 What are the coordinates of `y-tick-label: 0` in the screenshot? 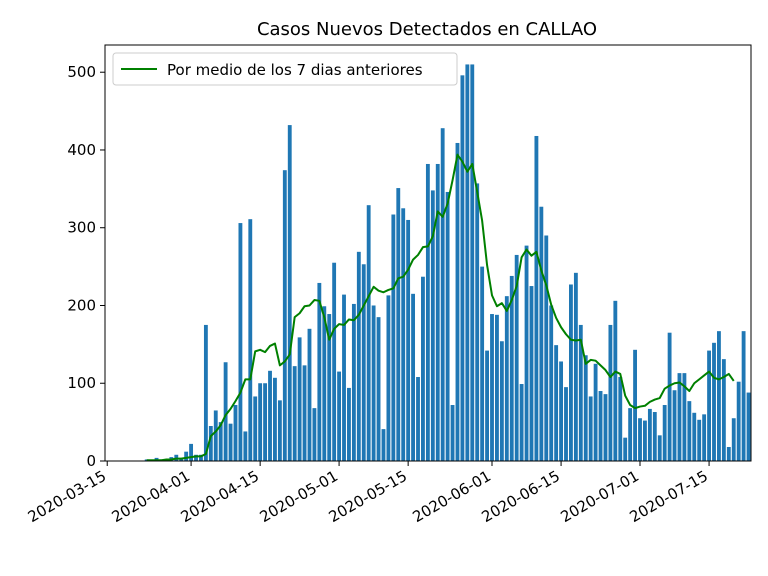 It's located at (91, 461).